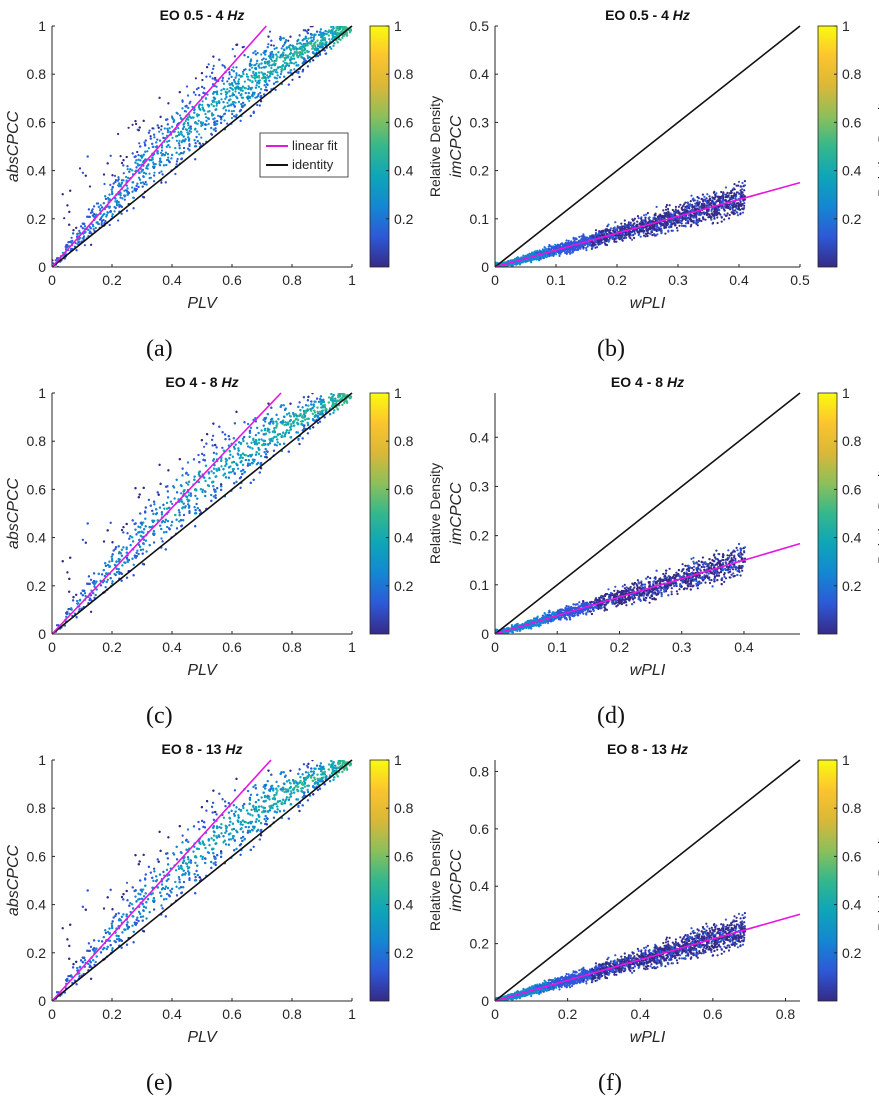  I want to click on colorbar-tick-label: 0.4, so click(404, 171).